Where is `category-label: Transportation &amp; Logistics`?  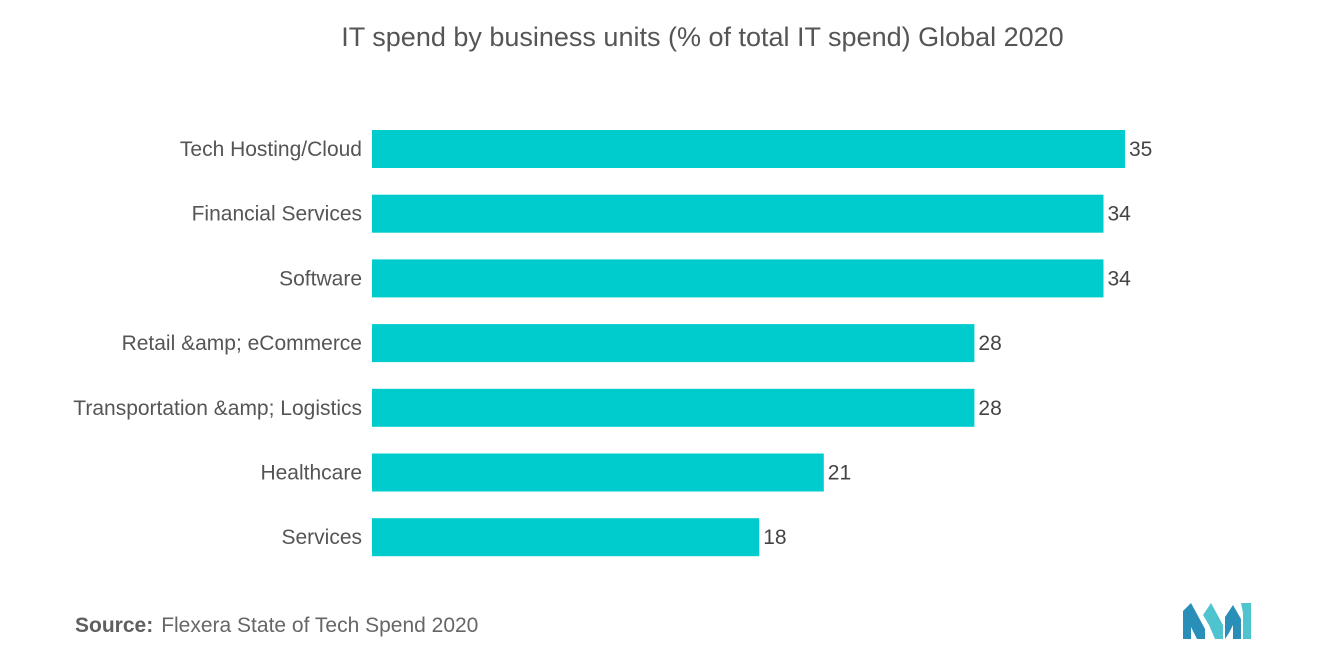 category-label: Transportation &amp; Logistics is located at coordinates (217, 408).